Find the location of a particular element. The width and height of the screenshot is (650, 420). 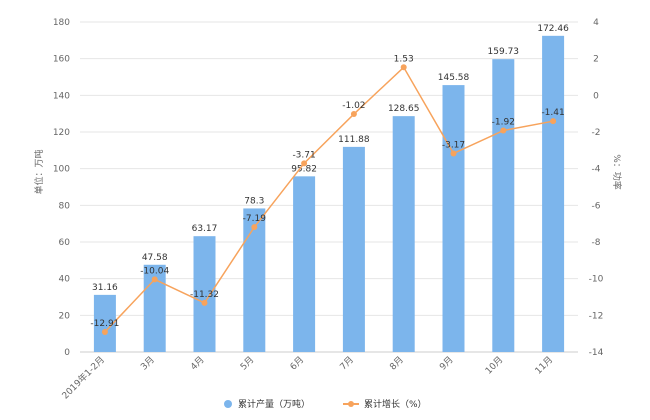

right-tick-label: -10 is located at coordinates (596, 280).